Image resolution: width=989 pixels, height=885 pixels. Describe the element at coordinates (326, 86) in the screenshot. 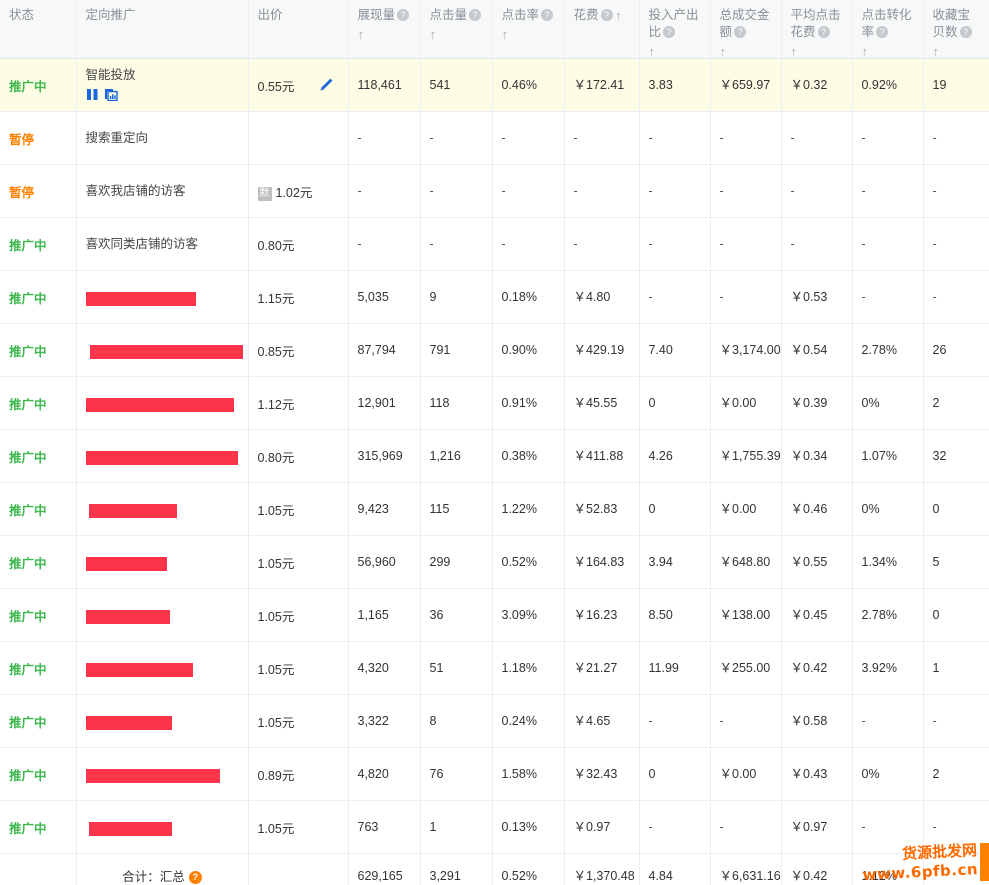

I see `edit-pencil-icon` at that location.